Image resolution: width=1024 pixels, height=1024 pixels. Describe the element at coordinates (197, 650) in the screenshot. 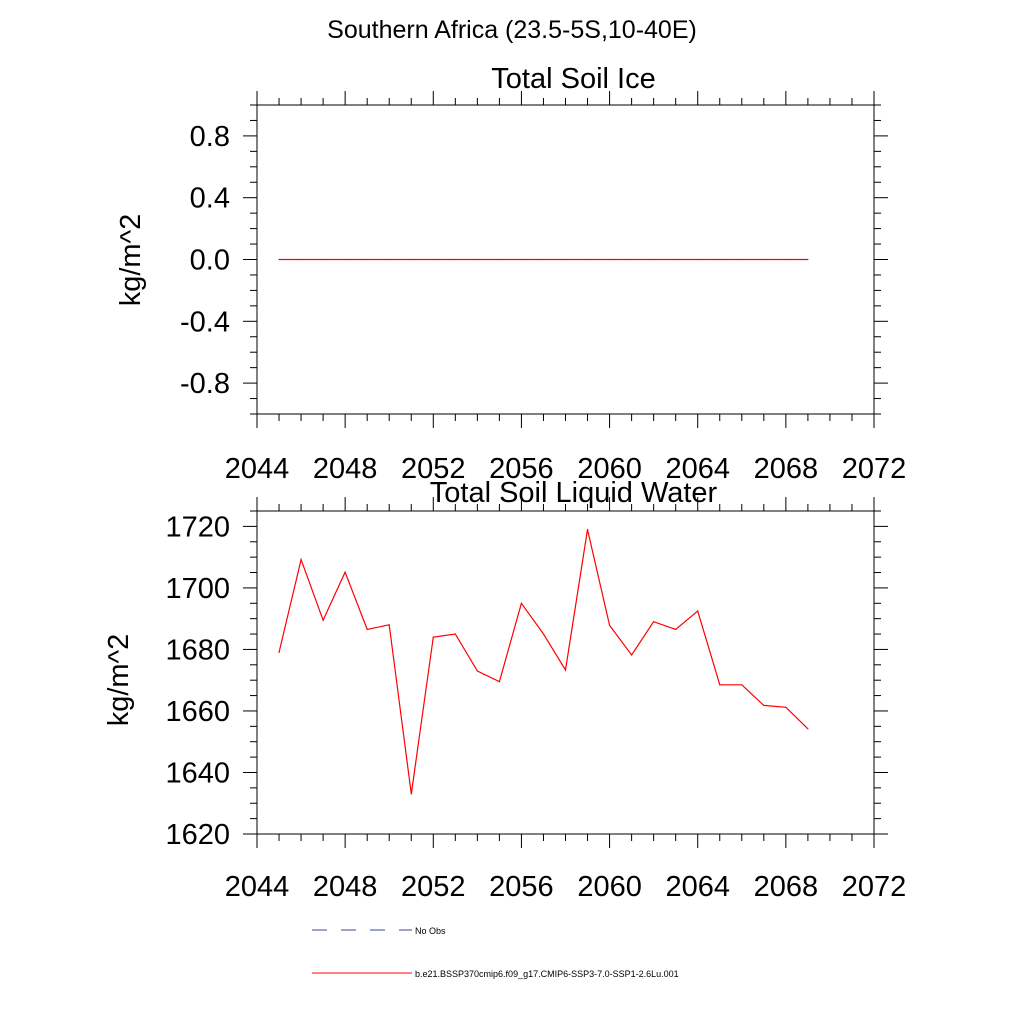

I see `y-tick-label: 1680` at that location.